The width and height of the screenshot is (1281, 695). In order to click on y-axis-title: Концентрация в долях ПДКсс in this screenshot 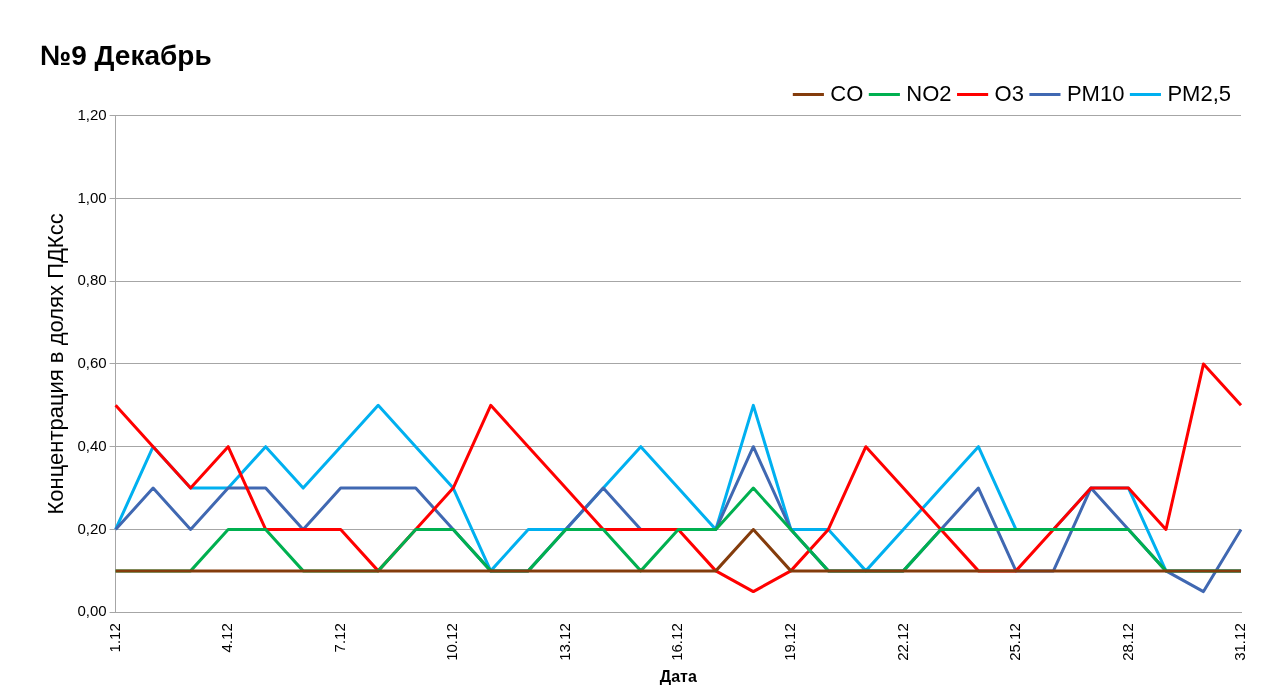, I will do `click(56, 364)`.